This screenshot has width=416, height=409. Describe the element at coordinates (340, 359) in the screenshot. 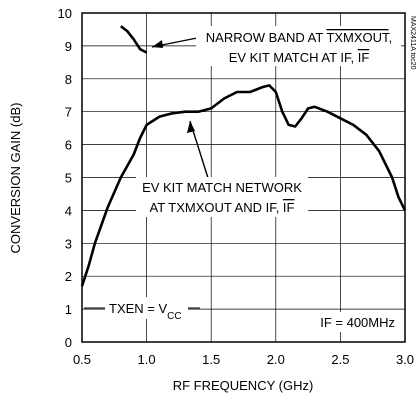

I see `x-tick-label: 2.5` at that location.